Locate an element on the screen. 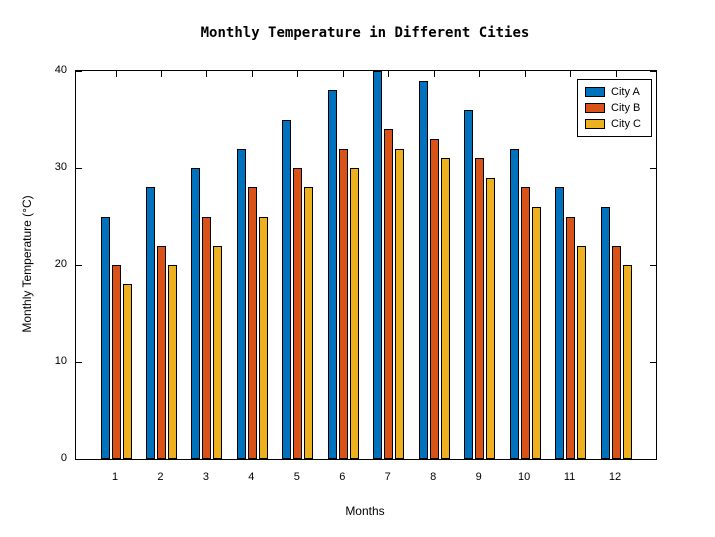  x-tick-label: 8 is located at coordinates (433, 477).